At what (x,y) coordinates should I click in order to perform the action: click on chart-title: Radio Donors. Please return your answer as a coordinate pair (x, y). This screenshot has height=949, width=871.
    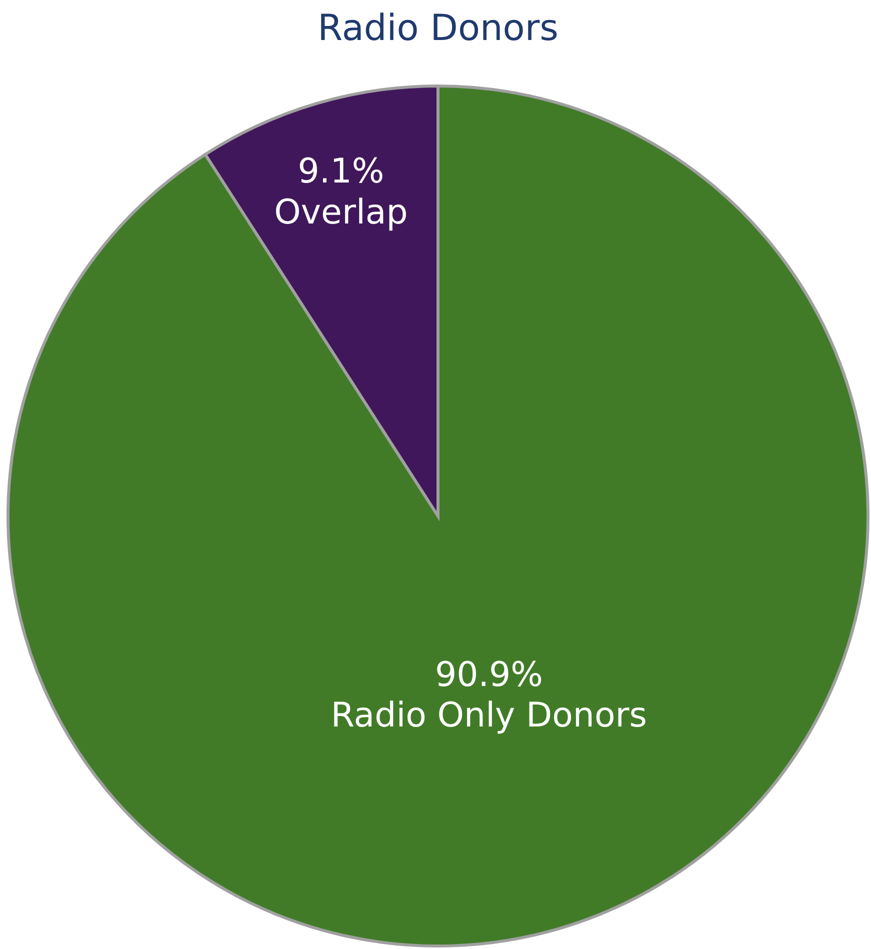
    Looking at the image, I should click on (438, 28).